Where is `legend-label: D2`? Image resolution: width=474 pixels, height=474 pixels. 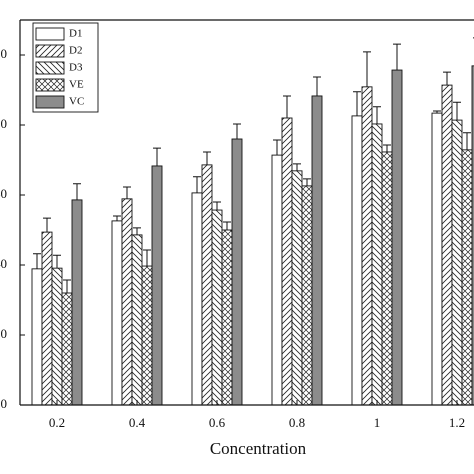 legend-label: D2 is located at coordinates (75, 51).